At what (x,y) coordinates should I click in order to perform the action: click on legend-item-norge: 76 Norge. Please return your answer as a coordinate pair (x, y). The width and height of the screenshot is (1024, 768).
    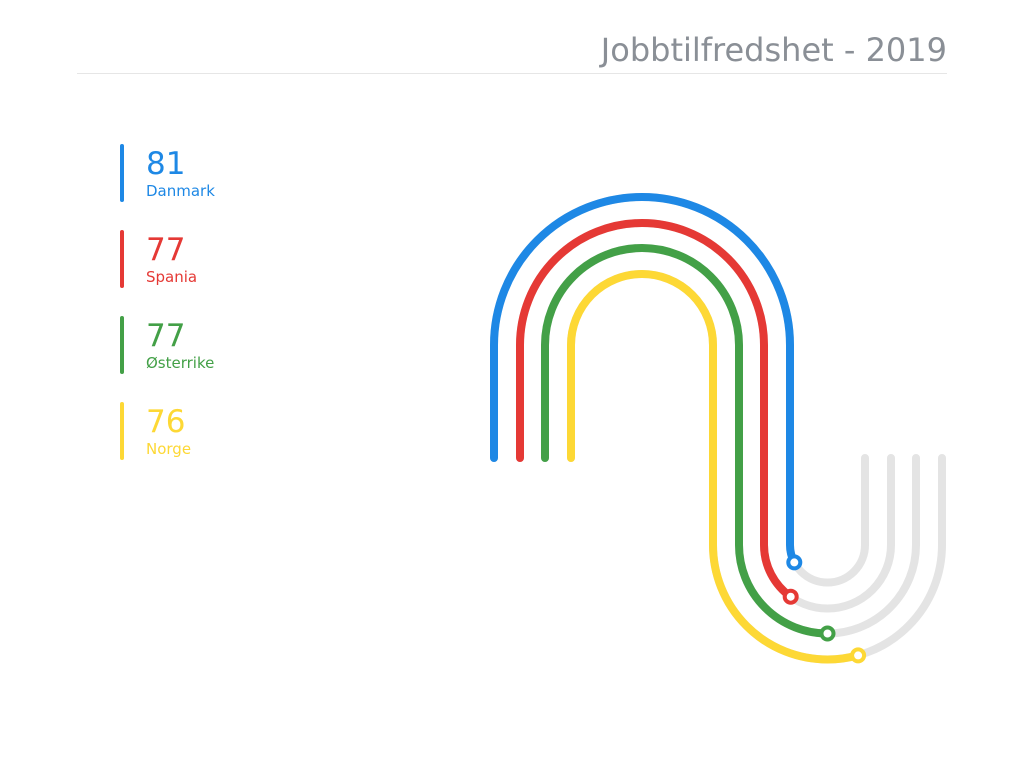
    Looking at the image, I should click on (240, 432).